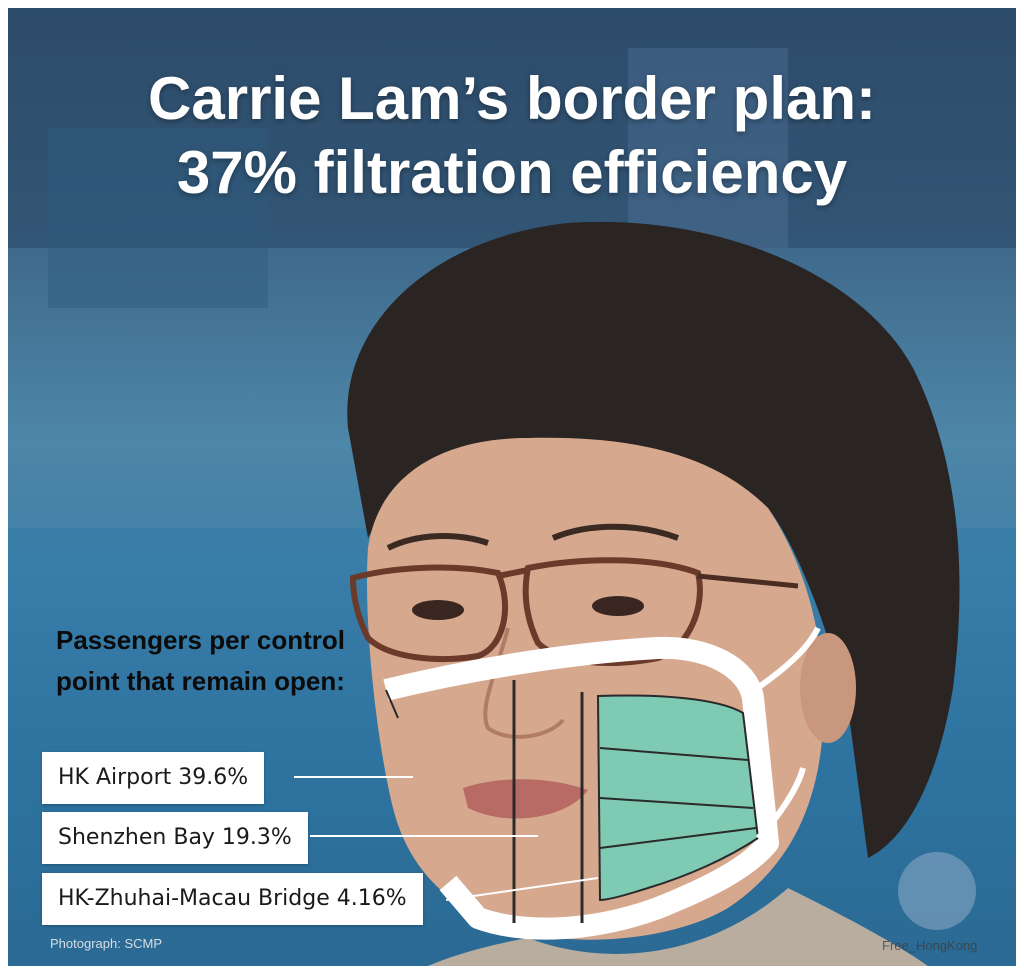 The image size is (1024, 974). Describe the element at coordinates (232, 899) in the screenshot. I see `label-hzm-bridge: HK-Zhuhai-Macau Bridge 4.16%` at that location.